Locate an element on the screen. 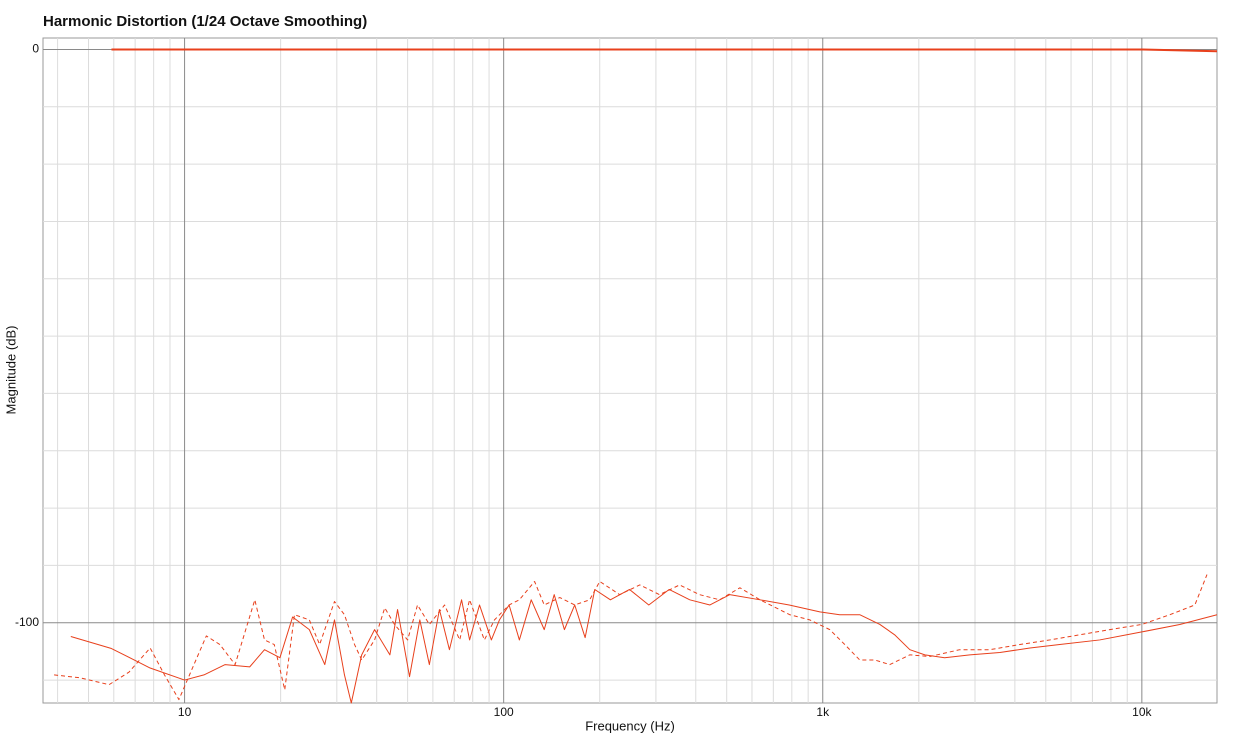 The height and width of the screenshot is (741, 1247). x-tick-label: 1k is located at coordinates (823, 712).